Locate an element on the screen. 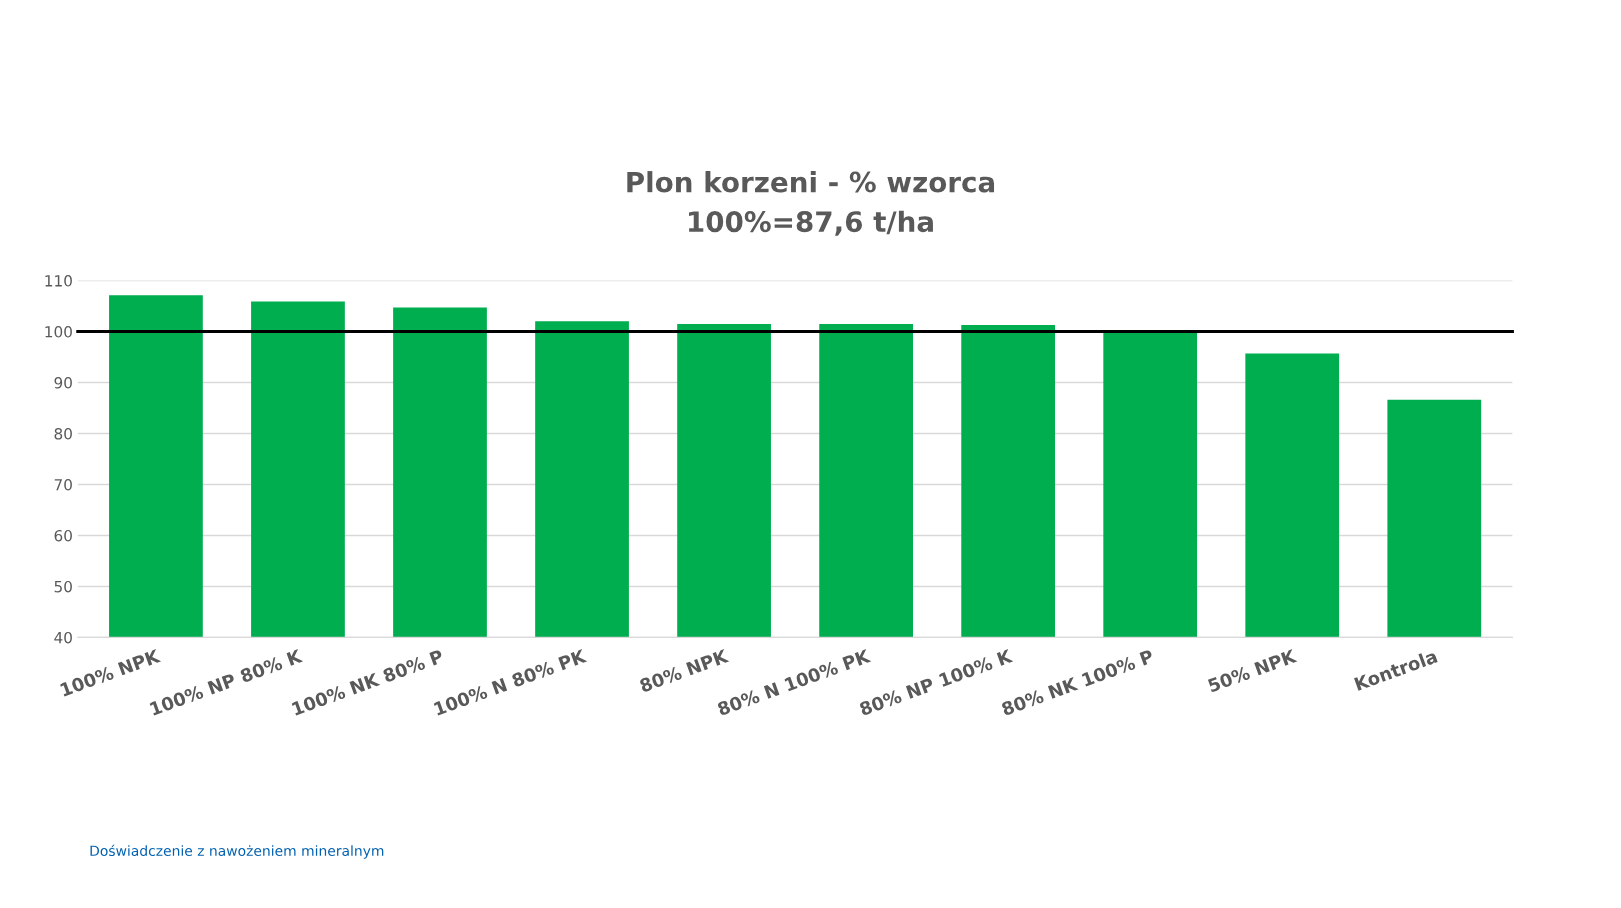 The height and width of the screenshot is (908, 1621). chart-title: Plon korzeni - % wzorca 100%=87,6 t/ha is located at coordinates (811, 203).